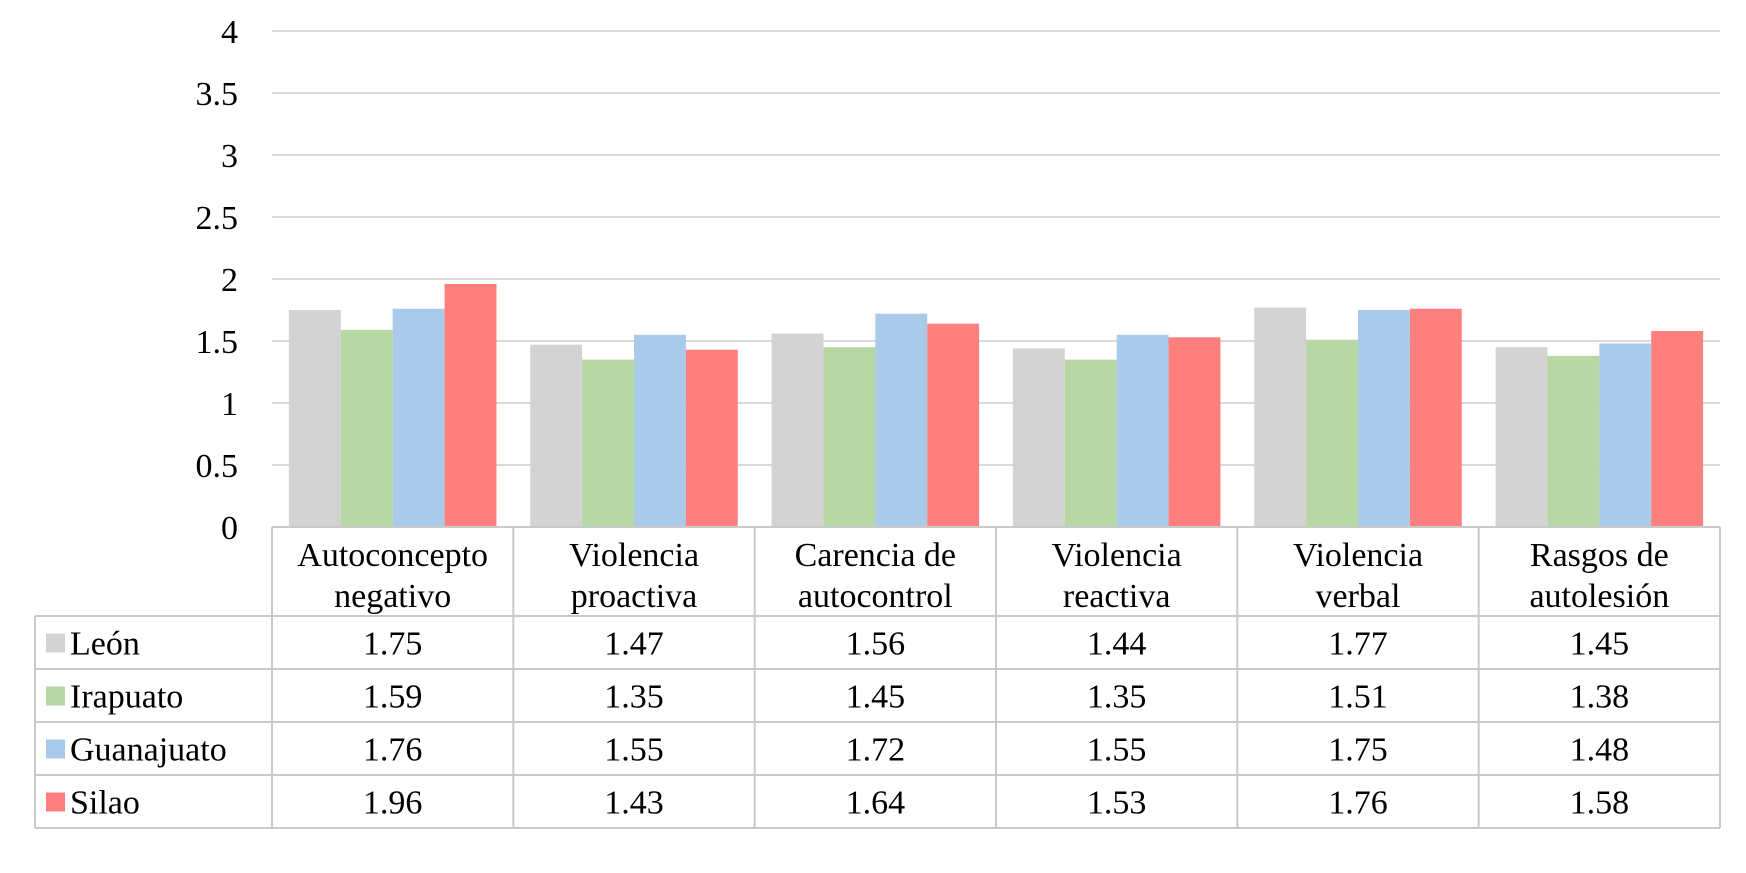 The image size is (1746, 873). What do you see at coordinates (876, 750) in the screenshot?
I see `data-label: 1.72` at bounding box center [876, 750].